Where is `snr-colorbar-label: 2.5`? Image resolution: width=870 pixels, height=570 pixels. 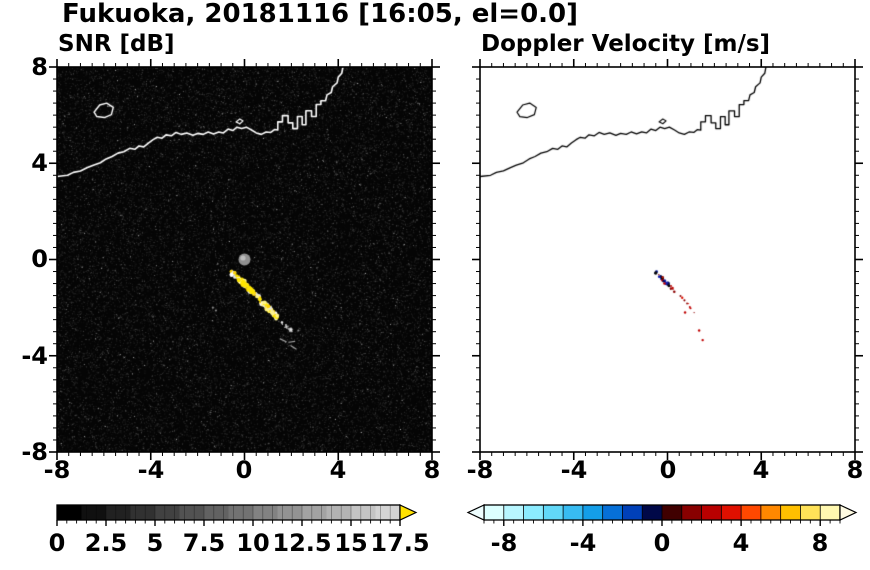
snr-colorbar-label: 2.5 is located at coordinates (106, 543).